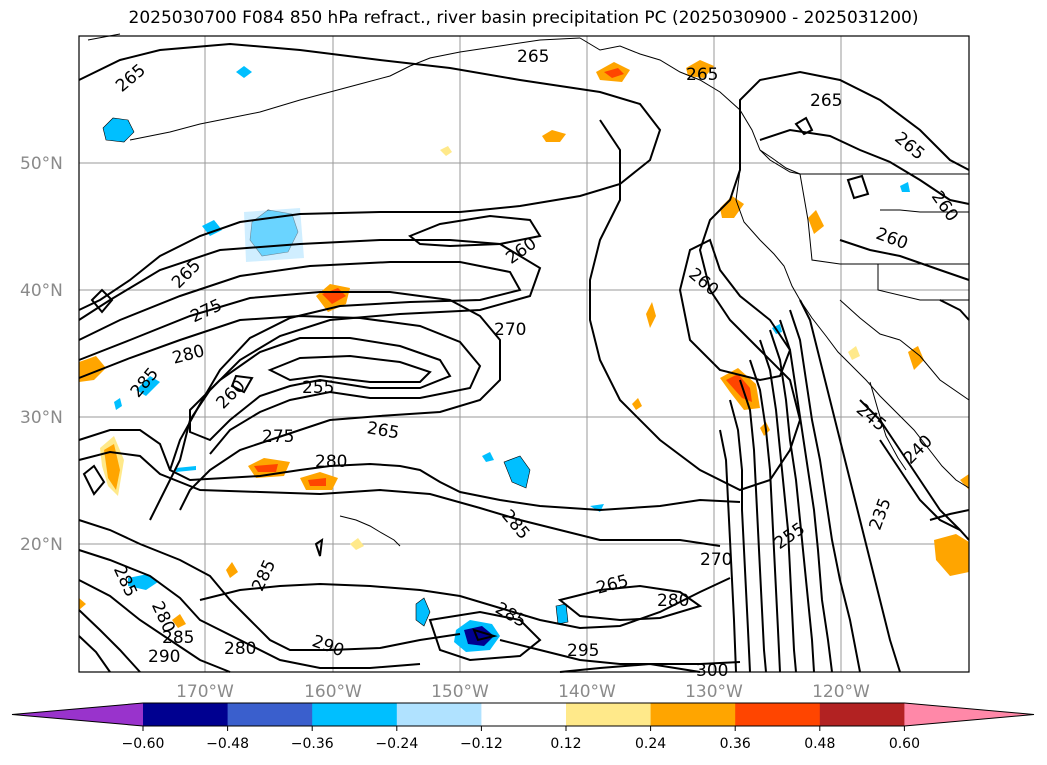 The height and width of the screenshot is (765, 1047). What do you see at coordinates (77, 714) in the screenshot?
I see `colorbar-extend-low` at bounding box center [77, 714].